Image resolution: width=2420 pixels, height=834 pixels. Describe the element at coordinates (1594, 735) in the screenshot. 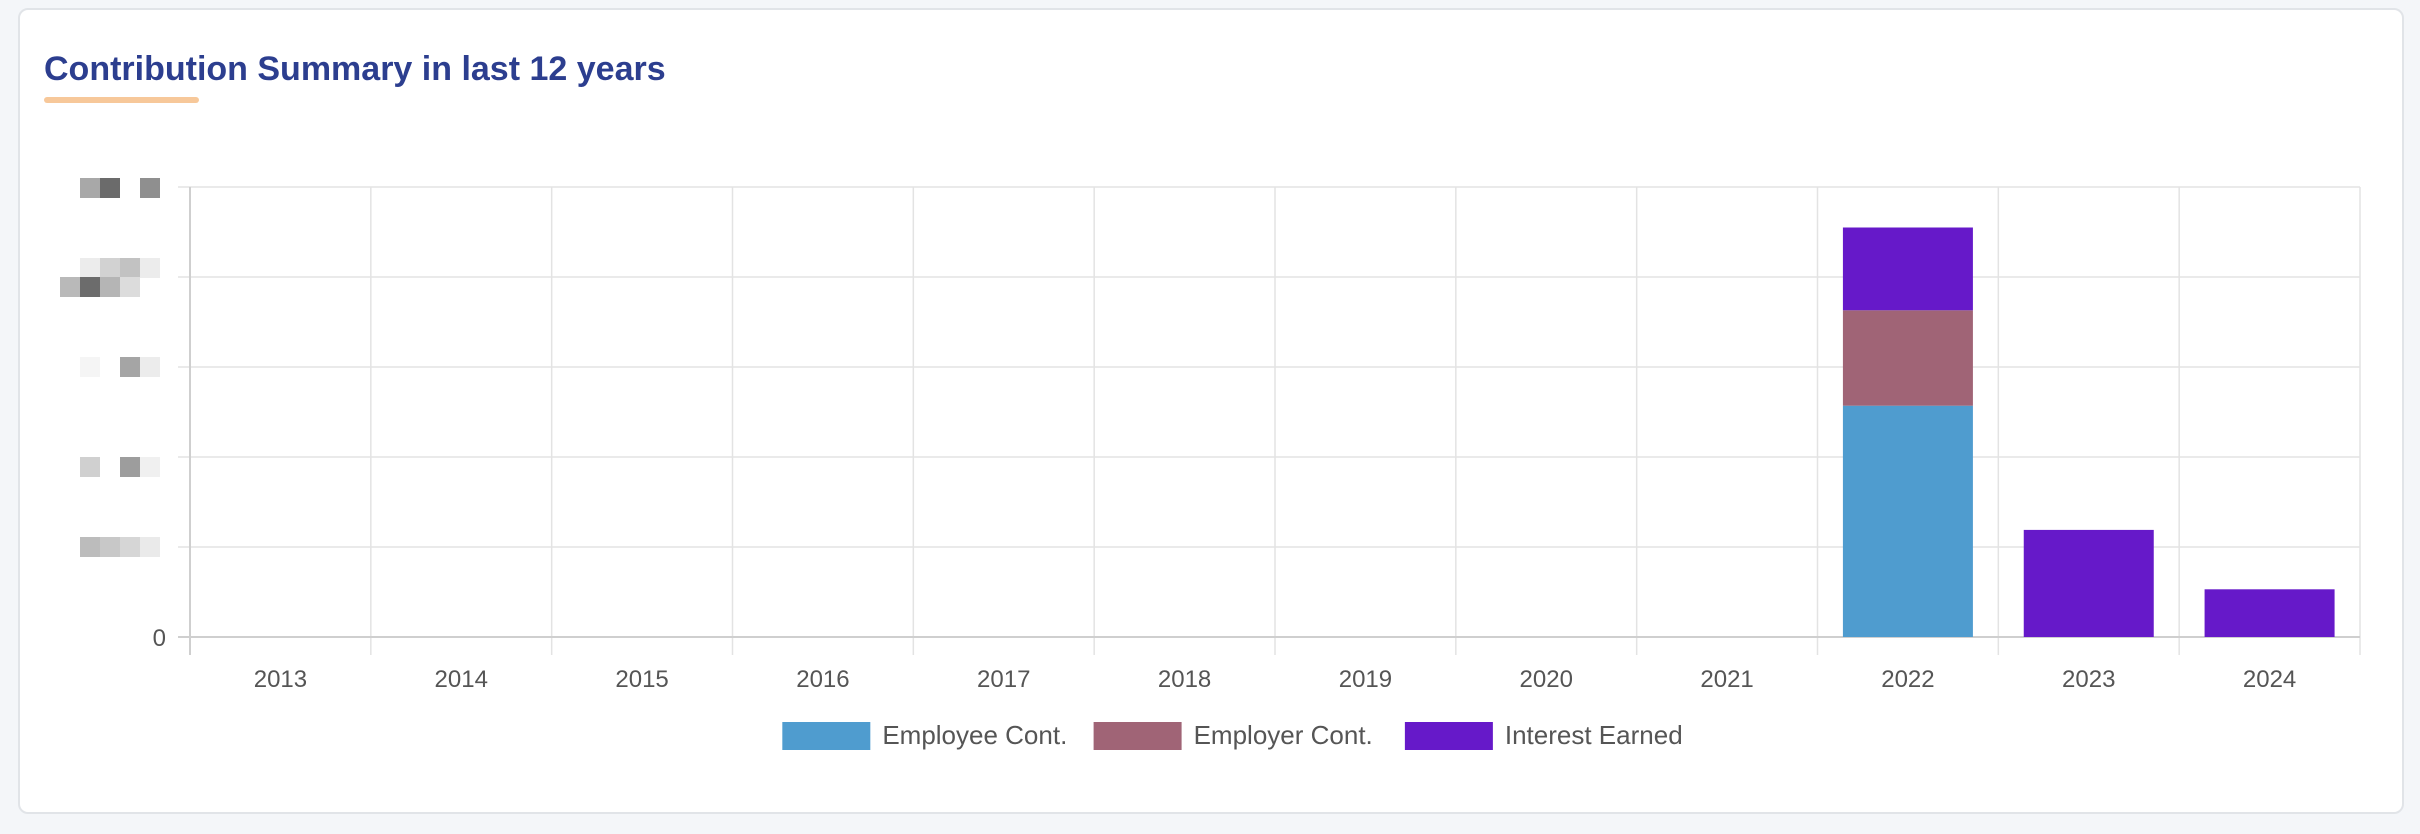

I see `legend-label: Interest Earned` at that location.